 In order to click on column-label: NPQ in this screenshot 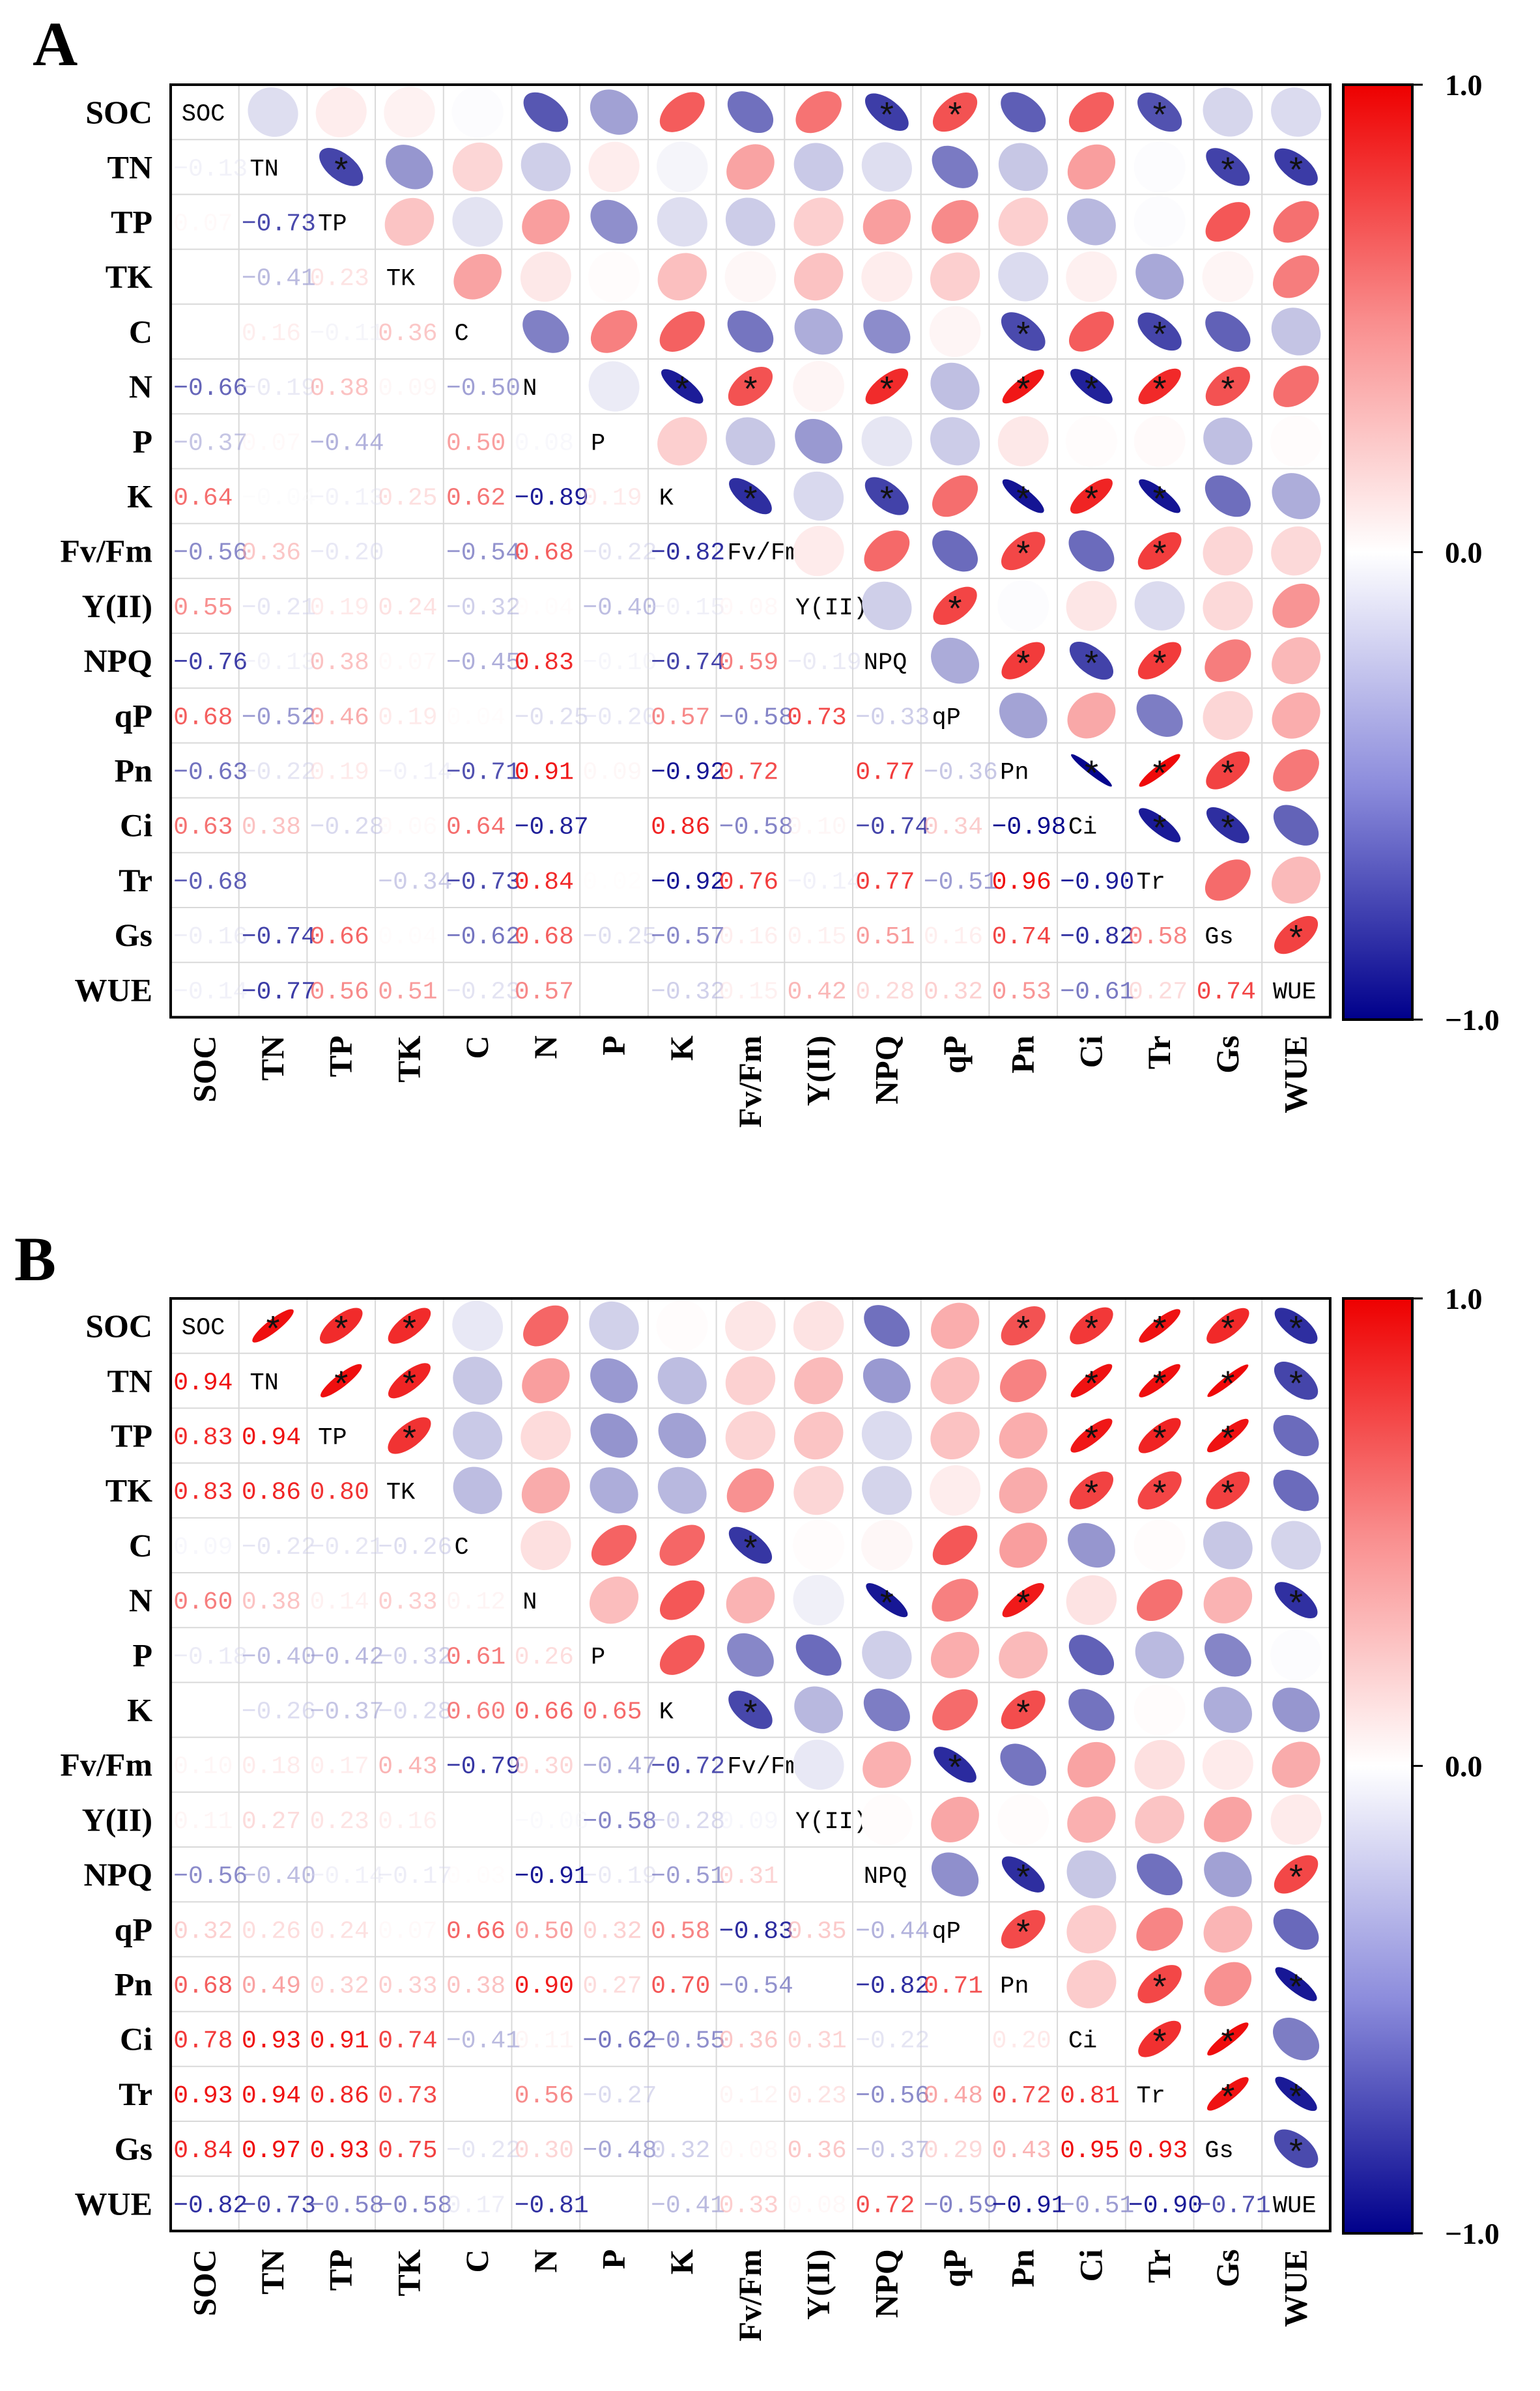, I will do `click(886, 1069)`.